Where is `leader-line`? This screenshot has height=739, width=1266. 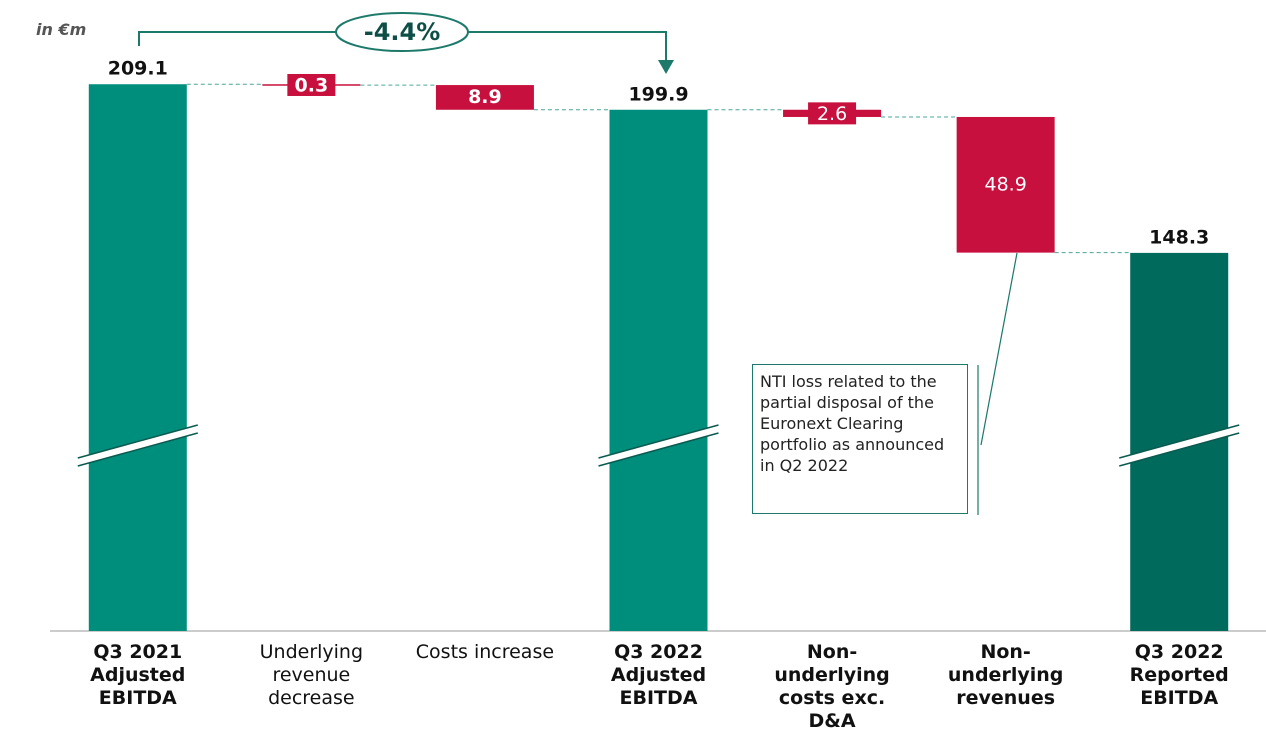
leader-line is located at coordinates (999, 349).